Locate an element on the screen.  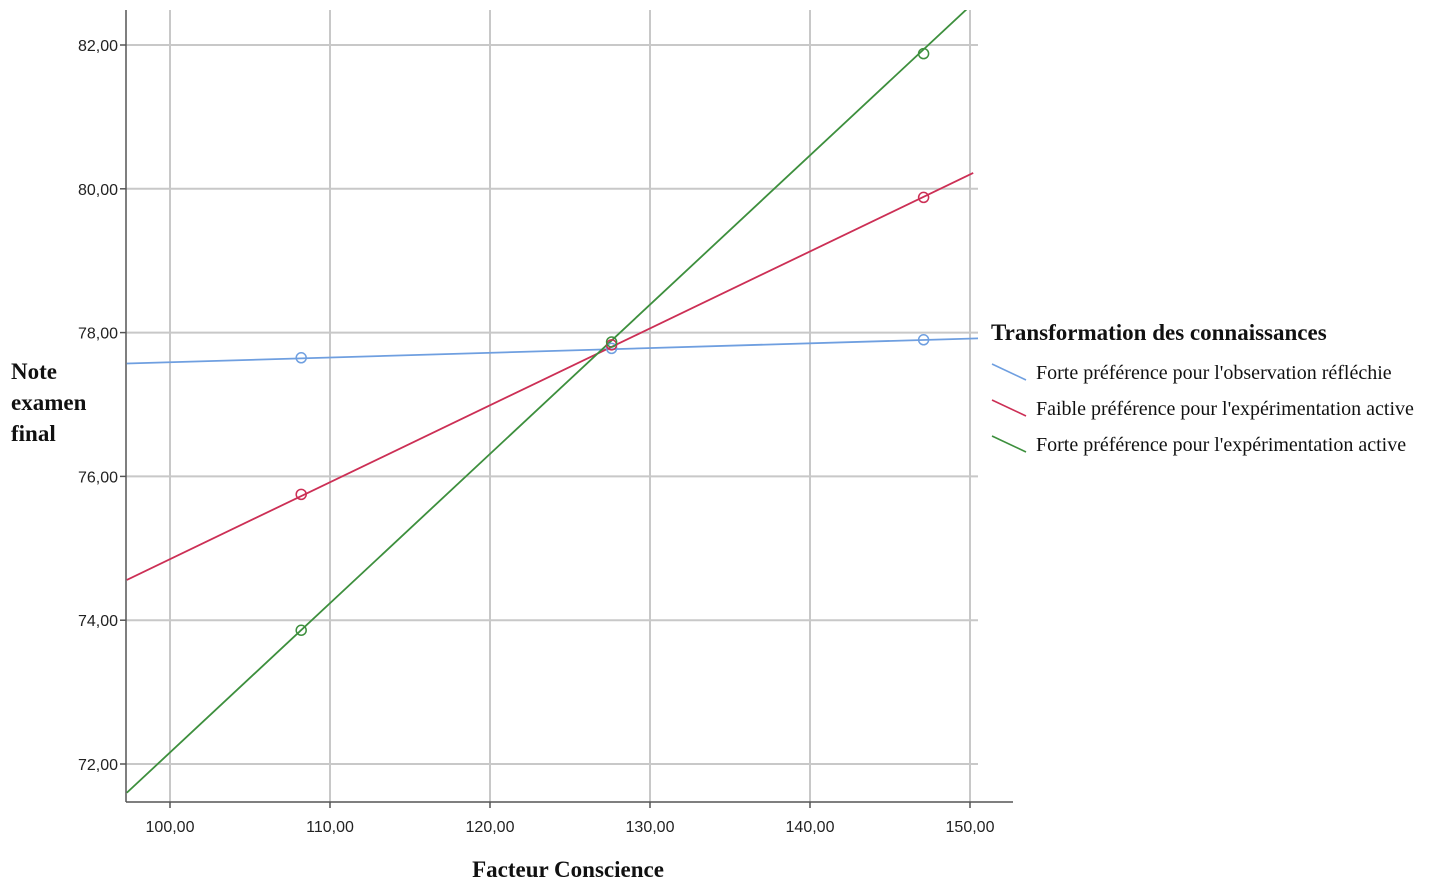
x-tick-label-3: 130,00 is located at coordinates (650, 827).